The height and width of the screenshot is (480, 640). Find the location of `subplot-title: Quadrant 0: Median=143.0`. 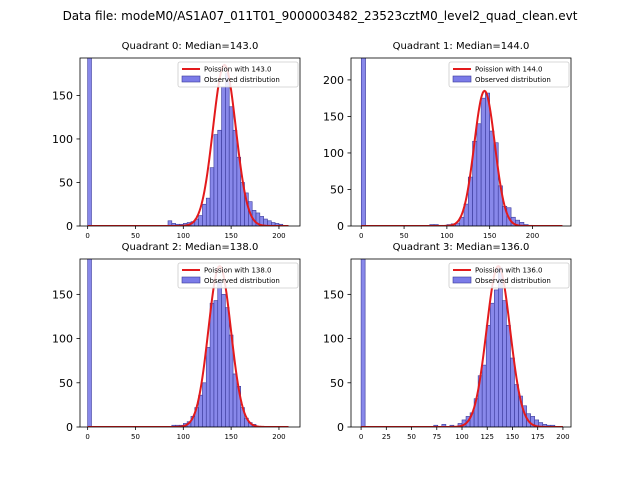

subplot-title: Quadrant 0: Median=143.0 is located at coordinates (190, 46).